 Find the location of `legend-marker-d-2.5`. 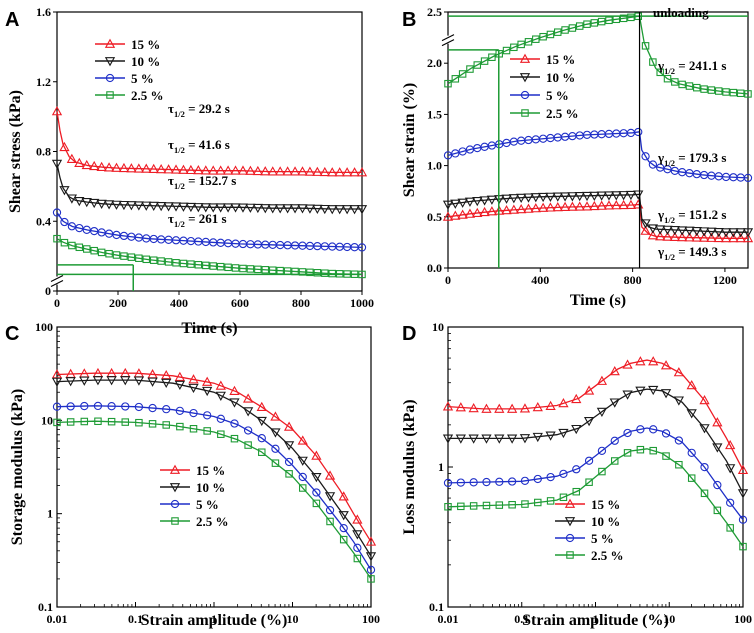

legend-marker-d-2.5 is located at coordinates (570, 555).